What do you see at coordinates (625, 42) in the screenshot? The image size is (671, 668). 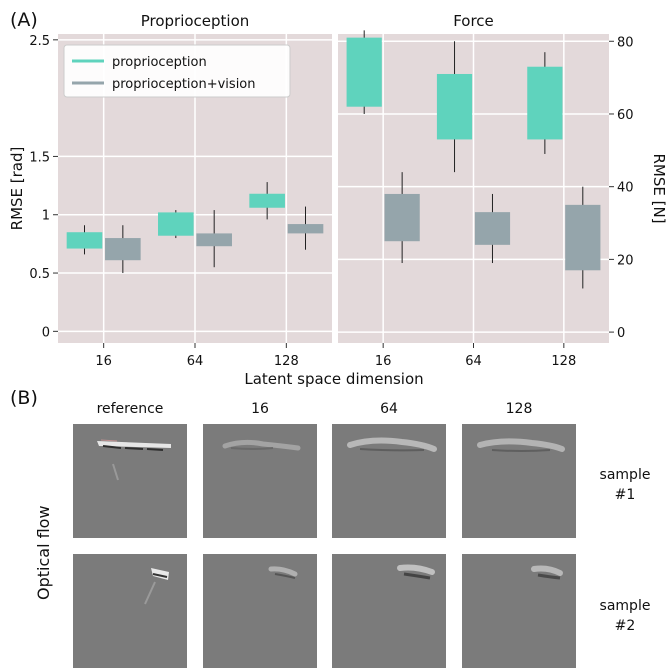 I see `y-tick-label: 80` at bounding box center [625, 42].